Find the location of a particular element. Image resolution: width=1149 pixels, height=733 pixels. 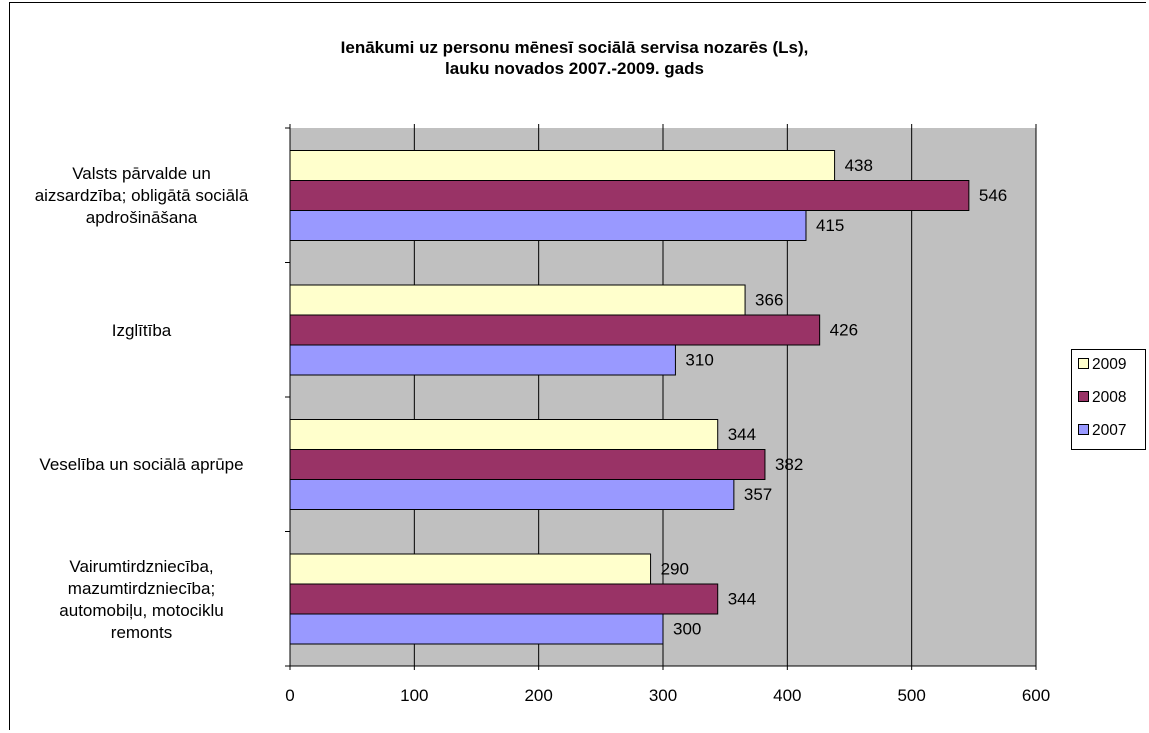

data-label-2008-3: 344 is located at coordinates (742, 599).